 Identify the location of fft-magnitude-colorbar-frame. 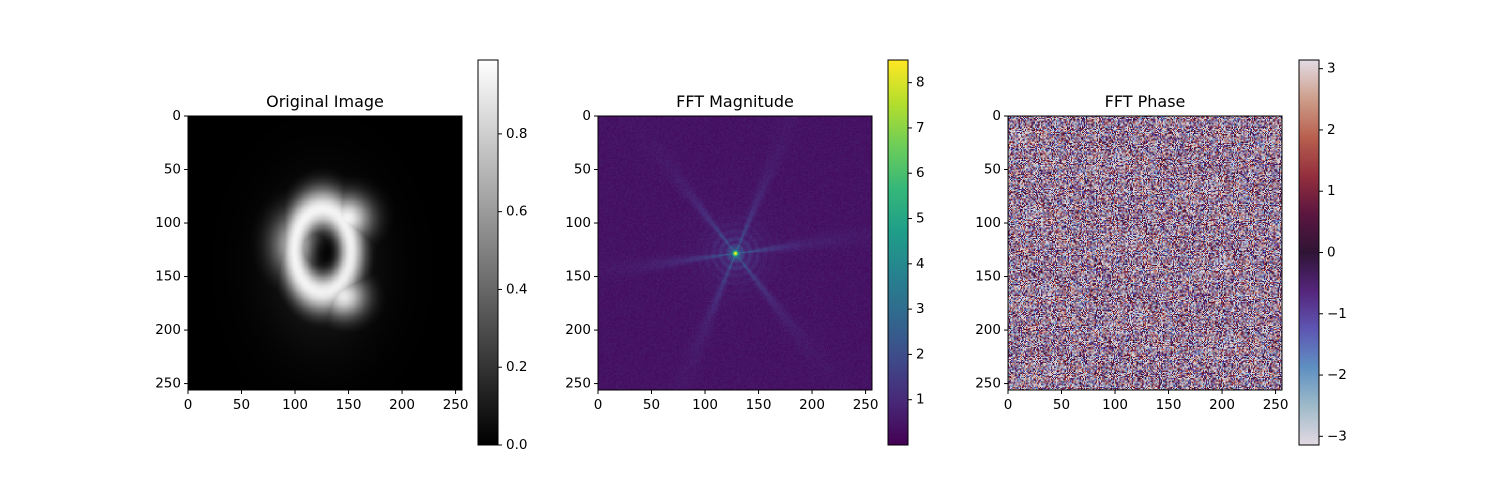
(898, 252).